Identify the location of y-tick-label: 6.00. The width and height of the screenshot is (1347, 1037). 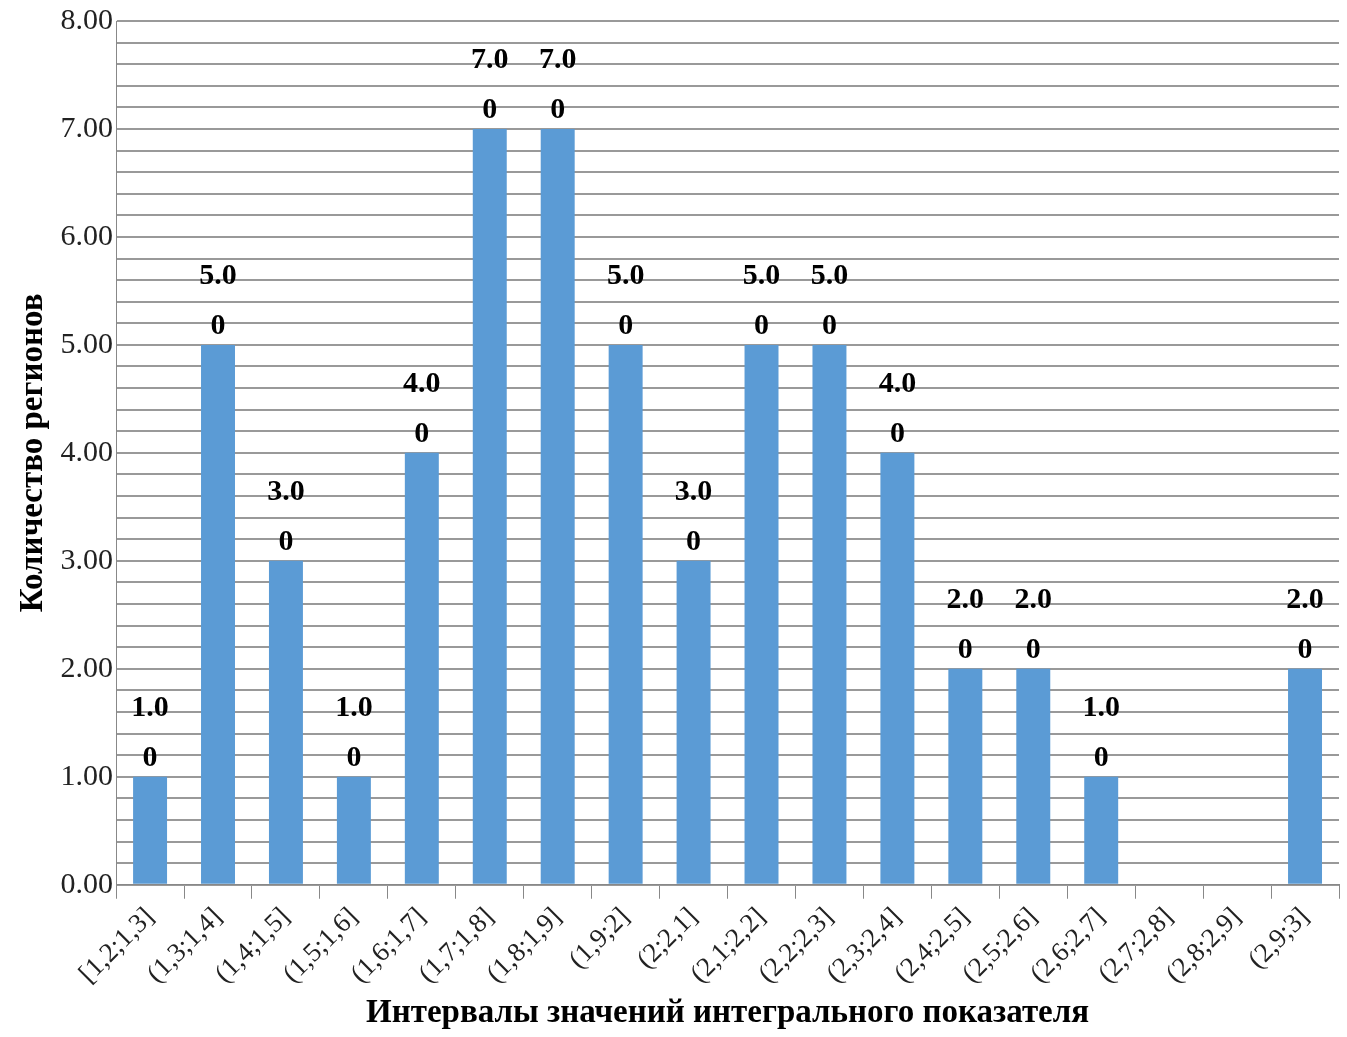
(87, 234).